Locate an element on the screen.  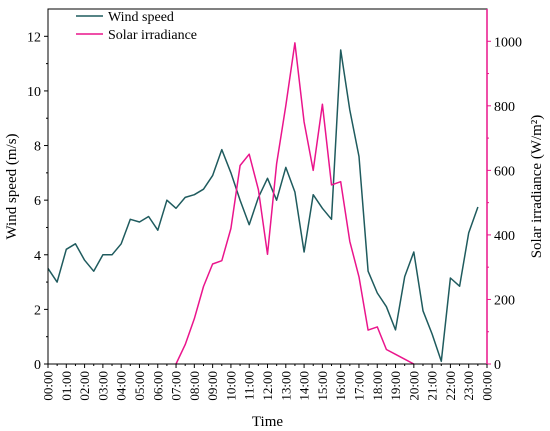
x-tick-label: 14:00 is located at coordinates (304, 386).